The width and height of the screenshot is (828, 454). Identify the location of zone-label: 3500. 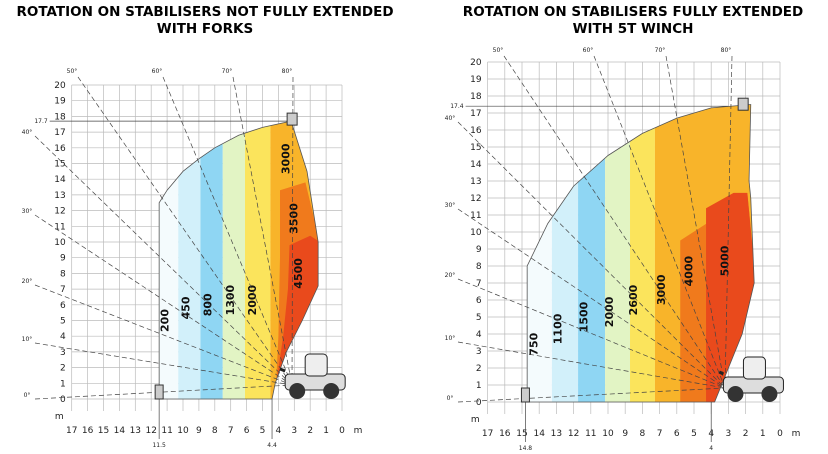
(293, 218).